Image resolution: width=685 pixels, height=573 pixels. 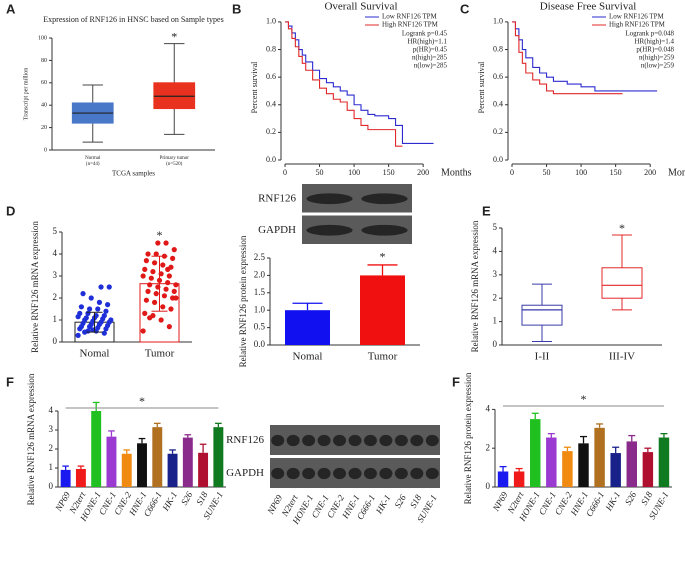 I want to click on y-tick-label: 2.5, so click(x=260, y=257).